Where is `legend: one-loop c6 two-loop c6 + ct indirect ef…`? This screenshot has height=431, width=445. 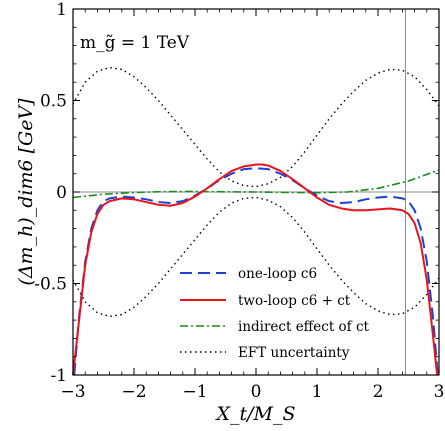
legend: one-loop c6 two-loop c6 + ct indirect ef… is located at coordinates (275, 313).